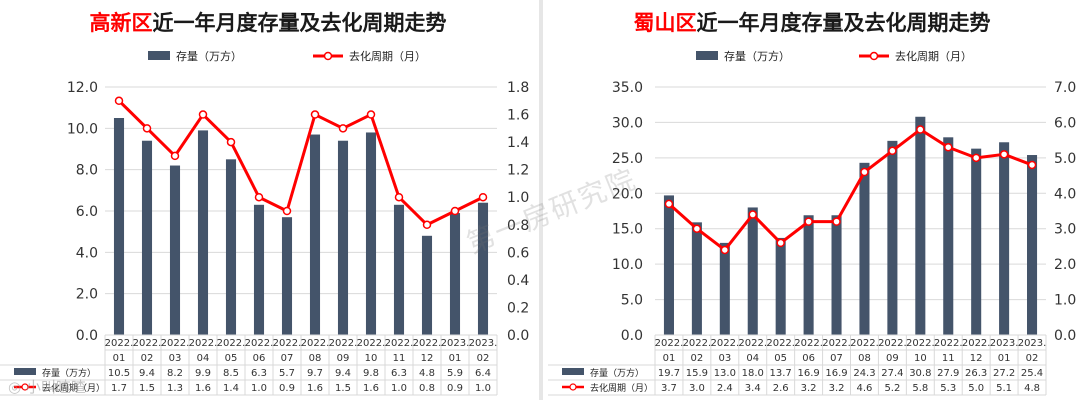 This screenshot has width=1080, height=400. Describe the element at coordinates (725, 388) in the screenshot. I see `table-value-line: 2.4` at that location.